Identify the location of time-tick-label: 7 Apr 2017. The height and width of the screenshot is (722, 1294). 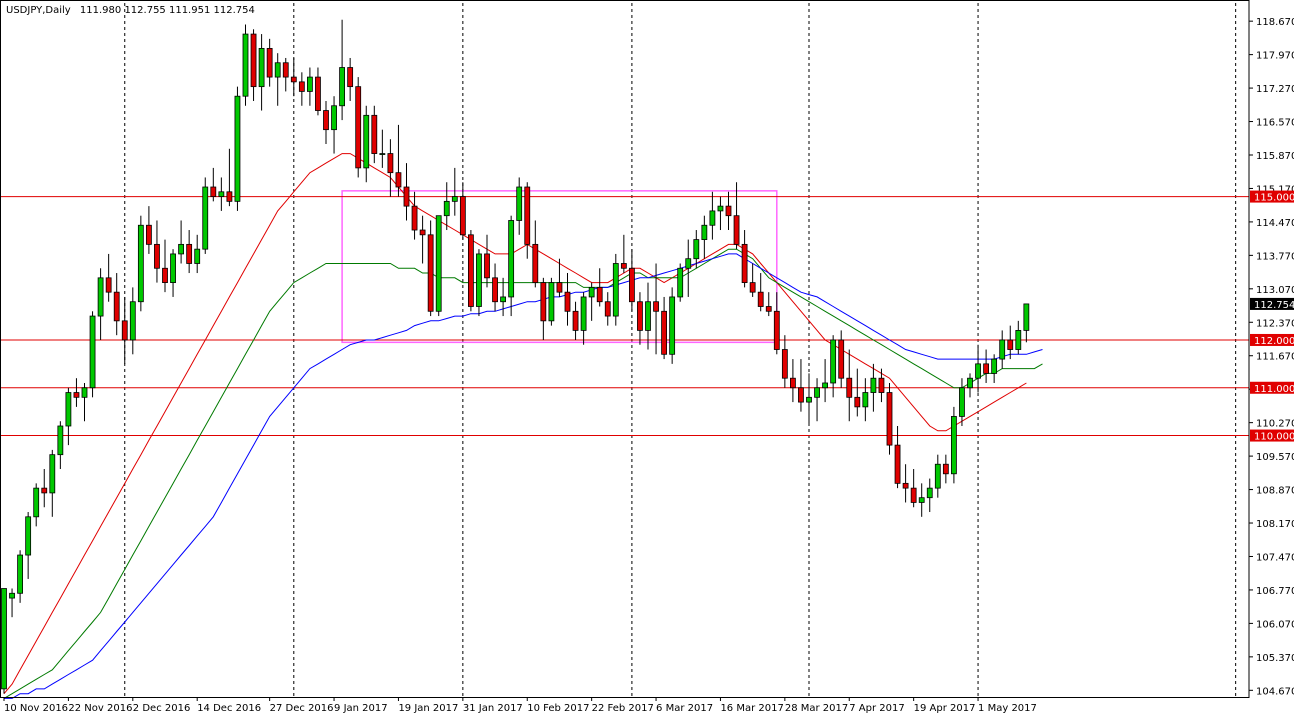
(876, 708).